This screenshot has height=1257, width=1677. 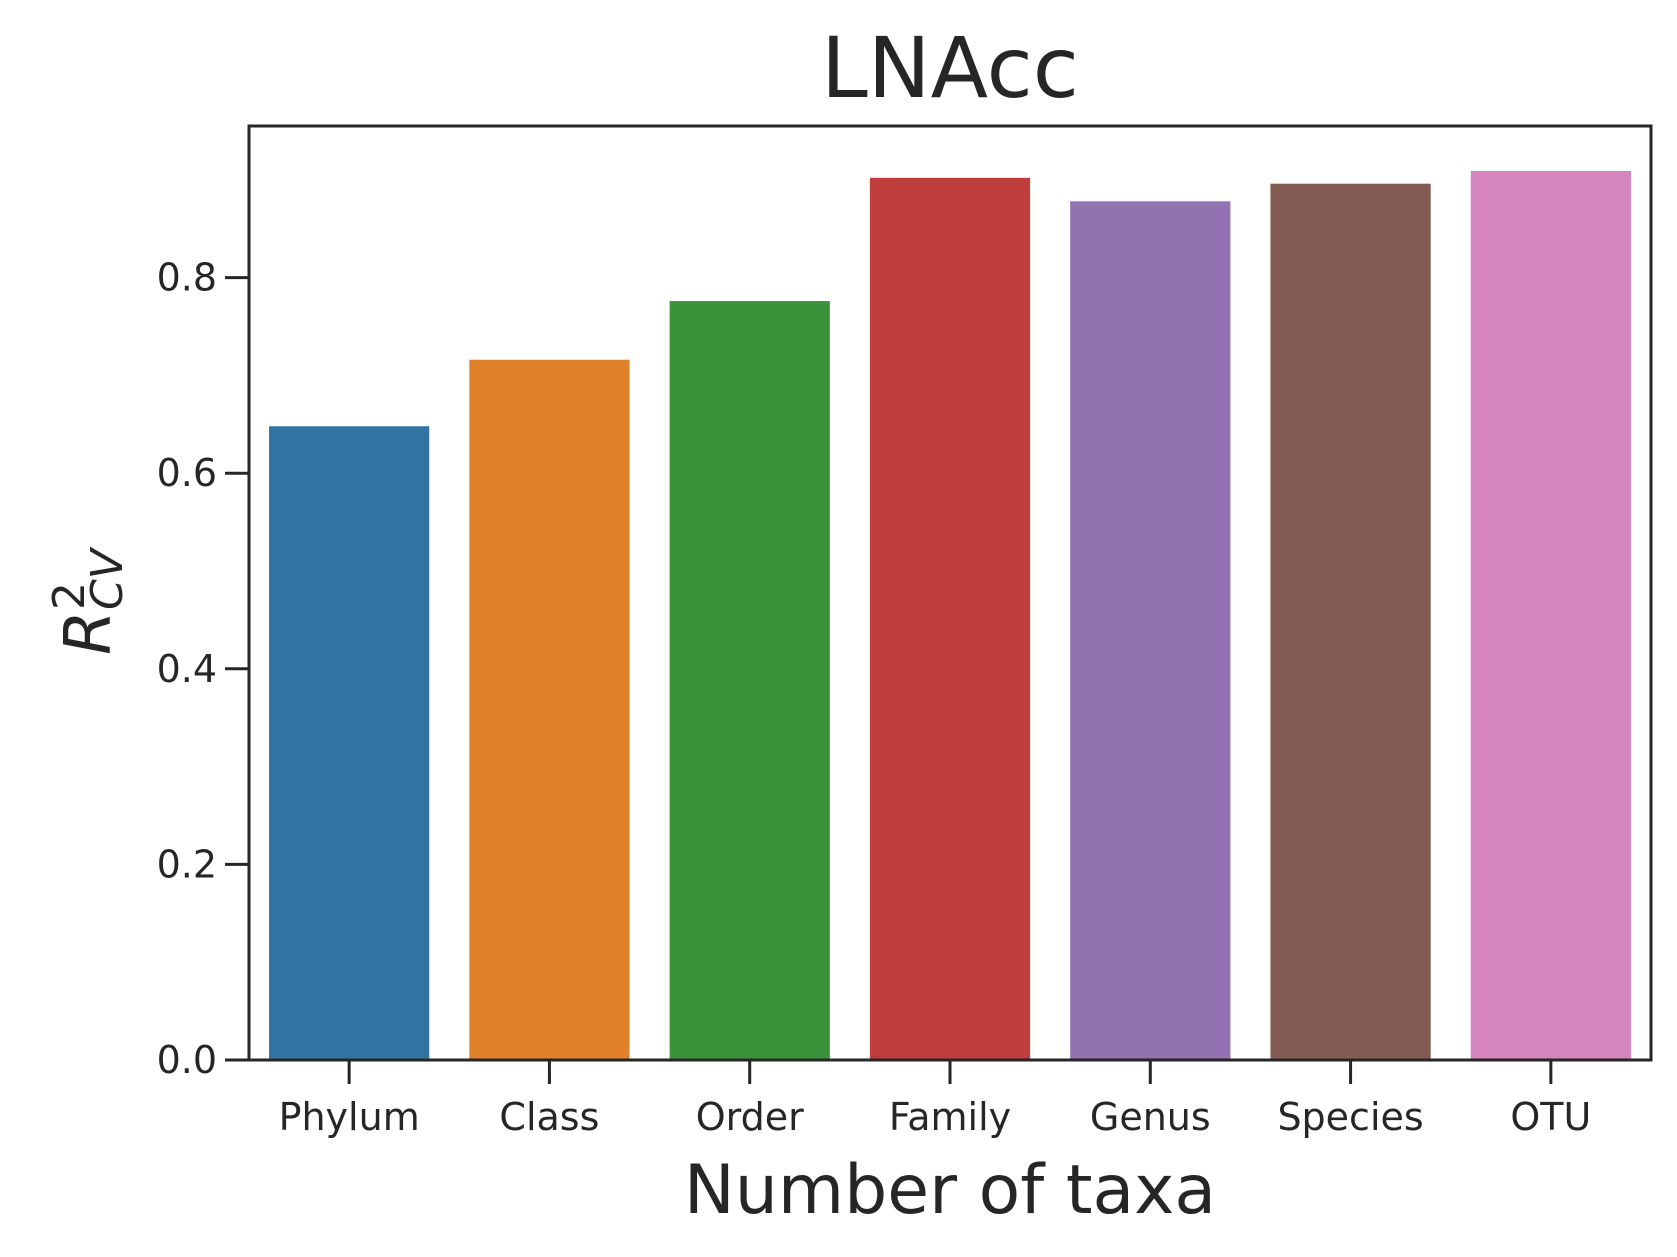 I want to click on x-tick-label: Genus, so click(x=1150, y=1117).